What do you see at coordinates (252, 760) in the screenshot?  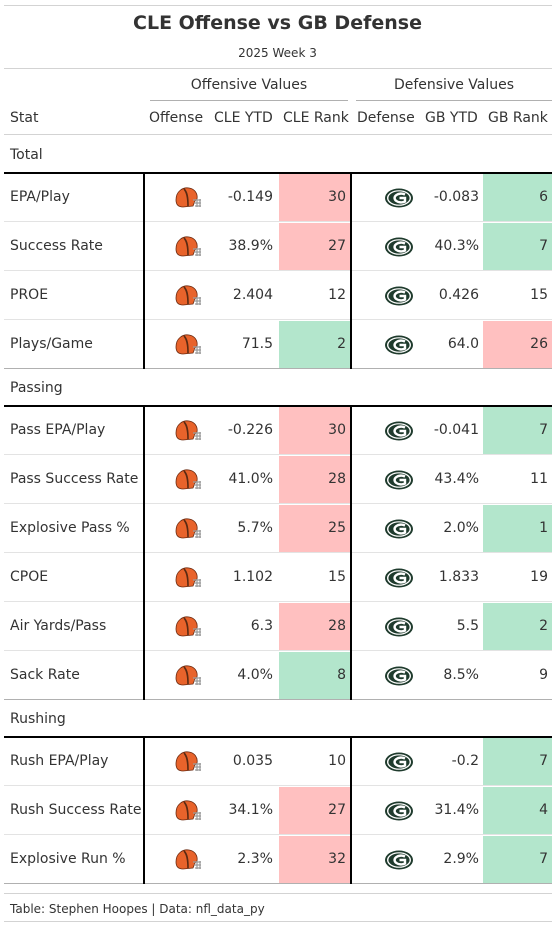 I see `cle-ytd-value: 0.035` at bounding box center [252, 760].